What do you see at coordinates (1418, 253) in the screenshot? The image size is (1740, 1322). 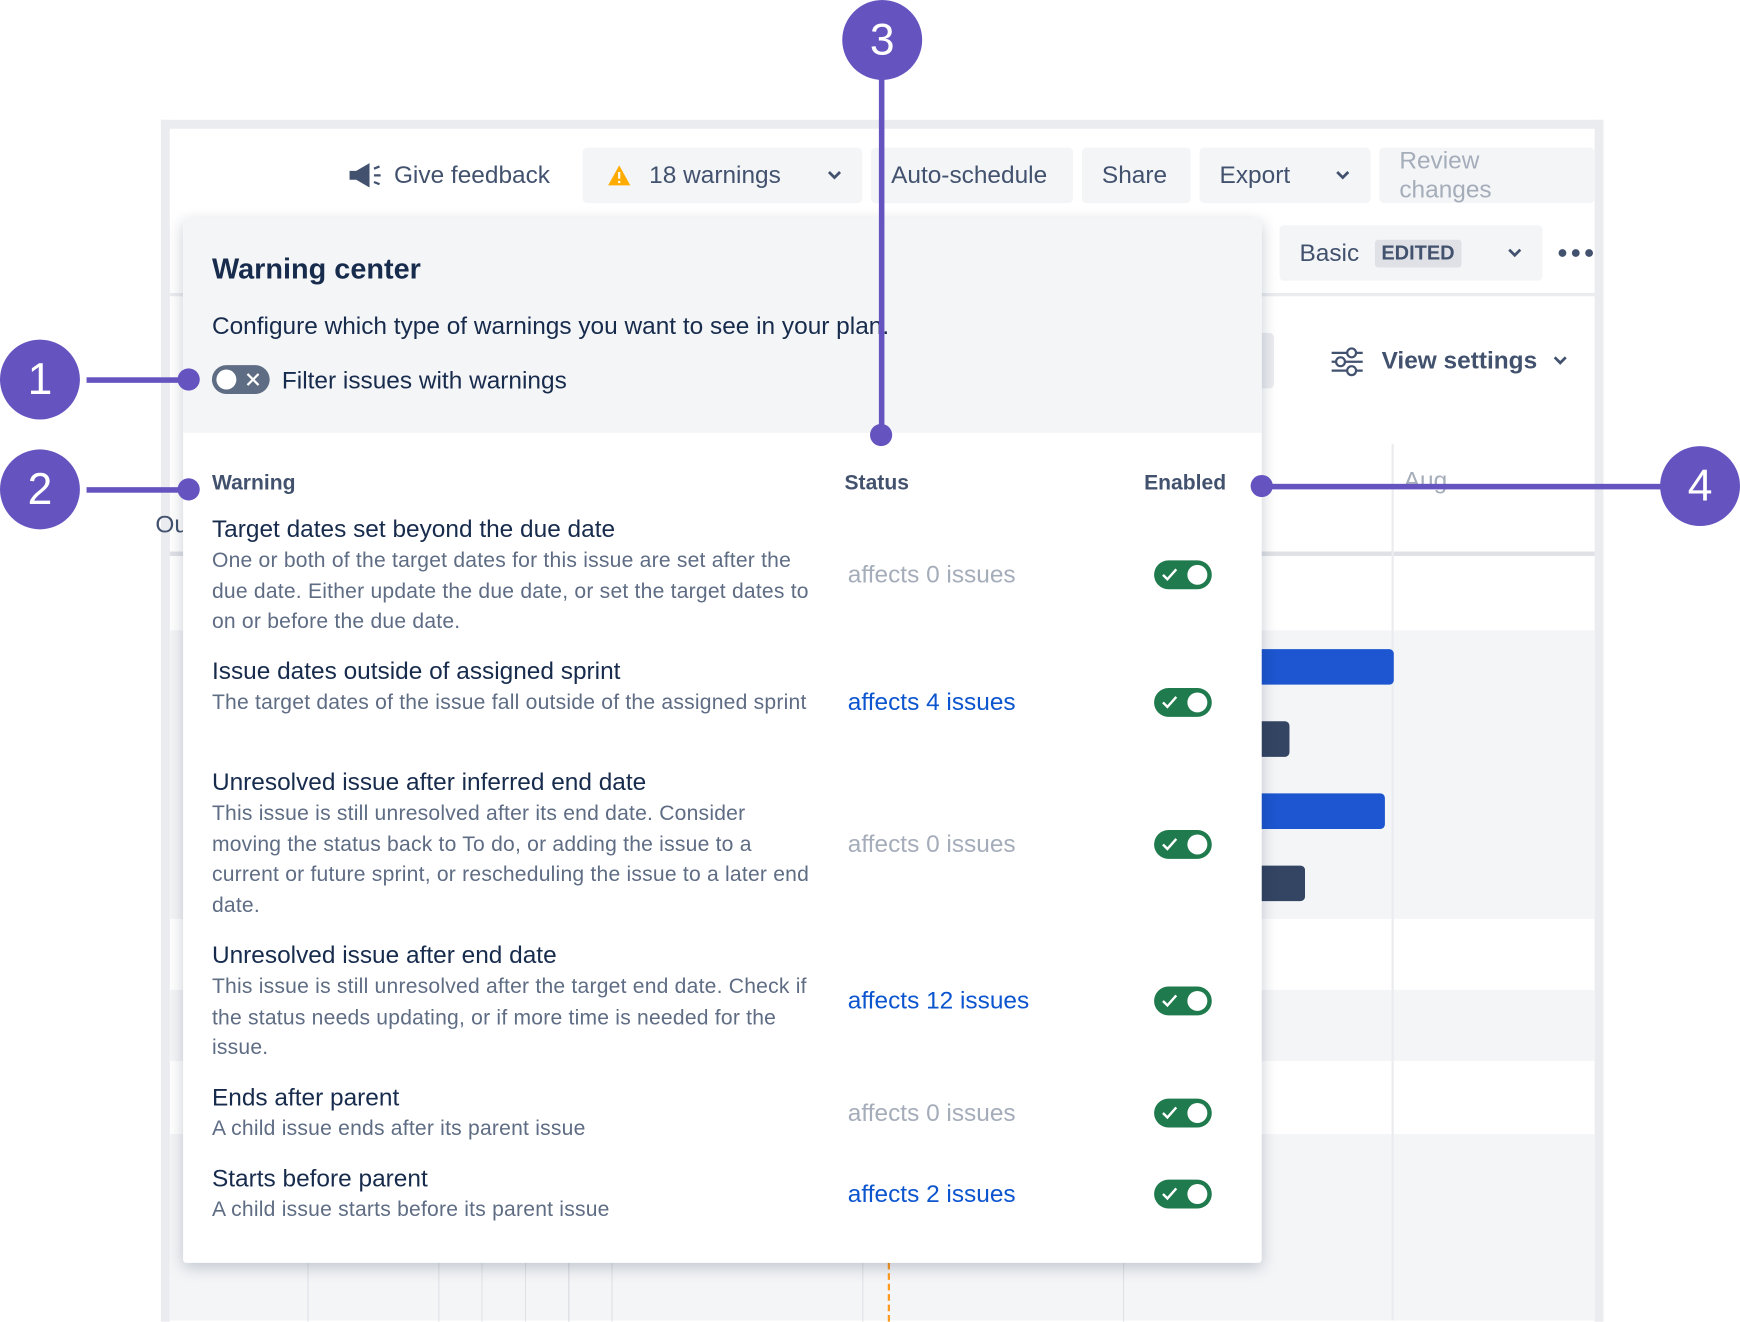 I see `view-badge: EDITED` at bounding box center [1418, 253].